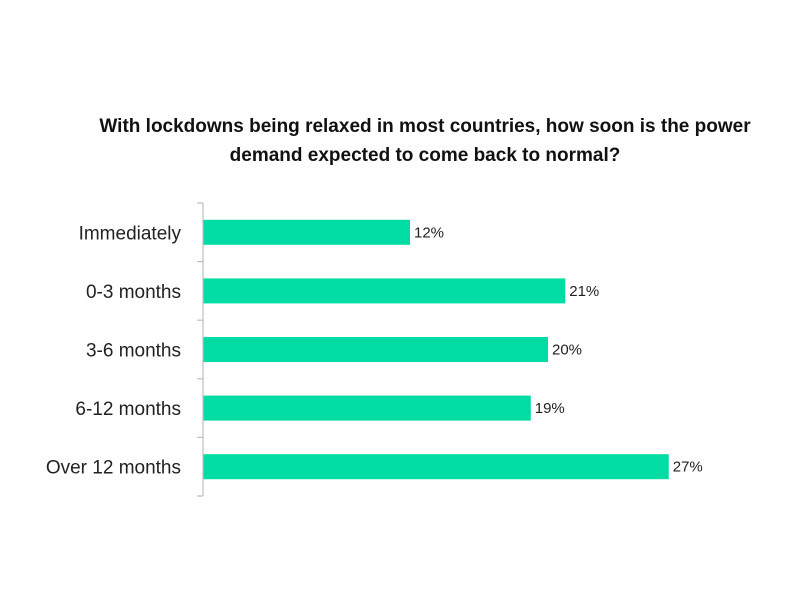 Image resolution: width=800 pixels, height=600 pixels. I want to click on value-label: 20%, so click(567, 350).